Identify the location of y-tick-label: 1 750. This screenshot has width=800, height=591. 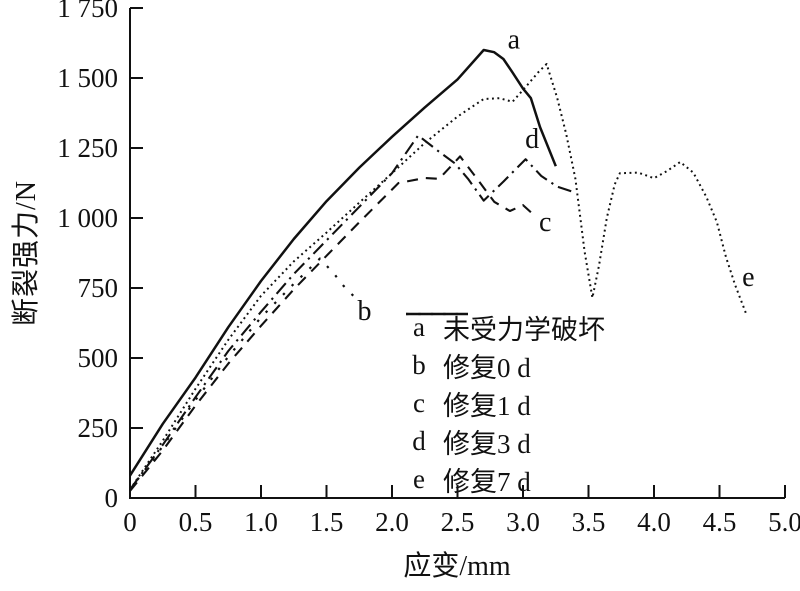
(87, 11).